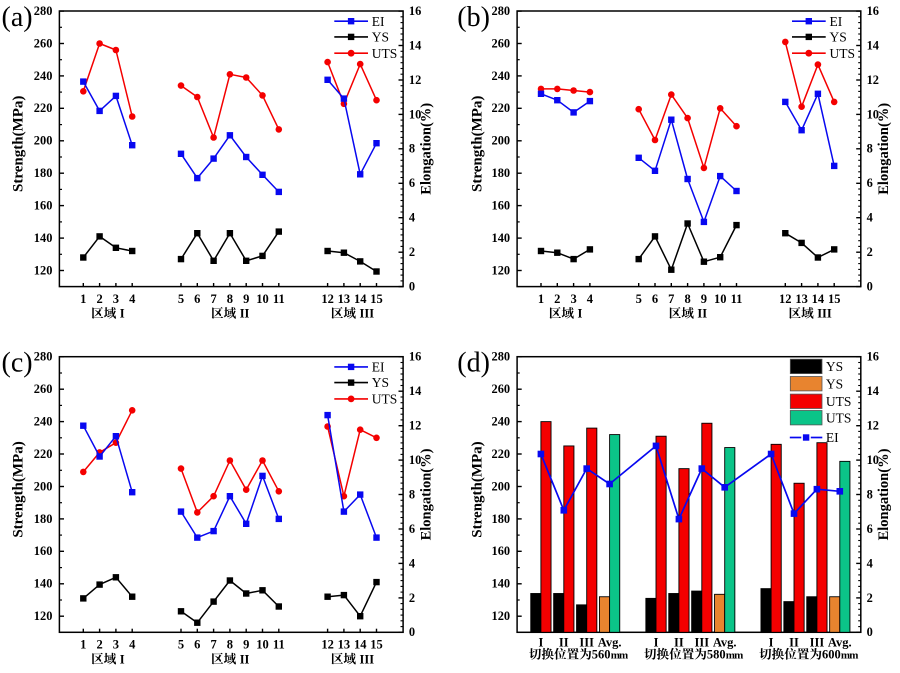 This screenshot has height=673, width=900. Describe the element at coordinates (704, 299) in the screenshot. I see `svg-text: 9` at that location.